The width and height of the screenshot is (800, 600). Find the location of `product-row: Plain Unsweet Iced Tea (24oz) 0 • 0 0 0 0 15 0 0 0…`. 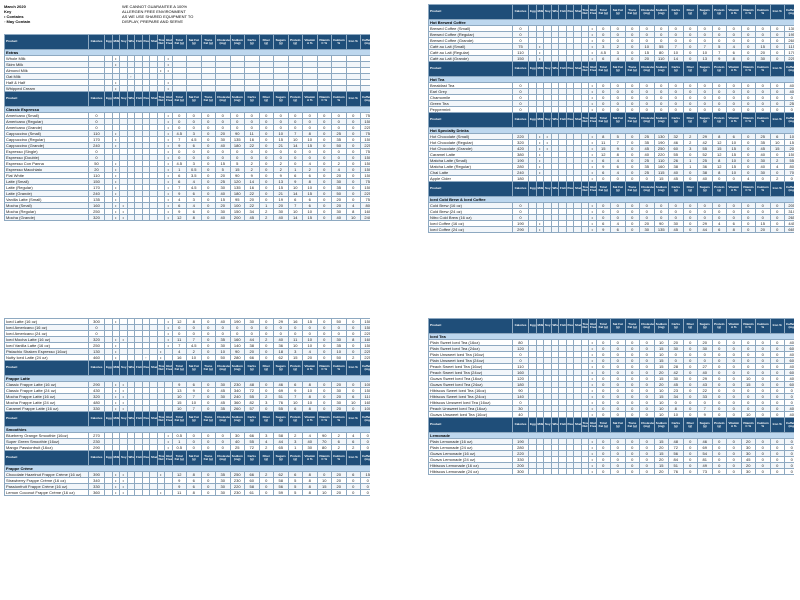

product-row: Plain Unsweet Iced Tea (24oz) 0 • 0 0 0 0 15 0 0 0… is located at coordinates (611, 360).